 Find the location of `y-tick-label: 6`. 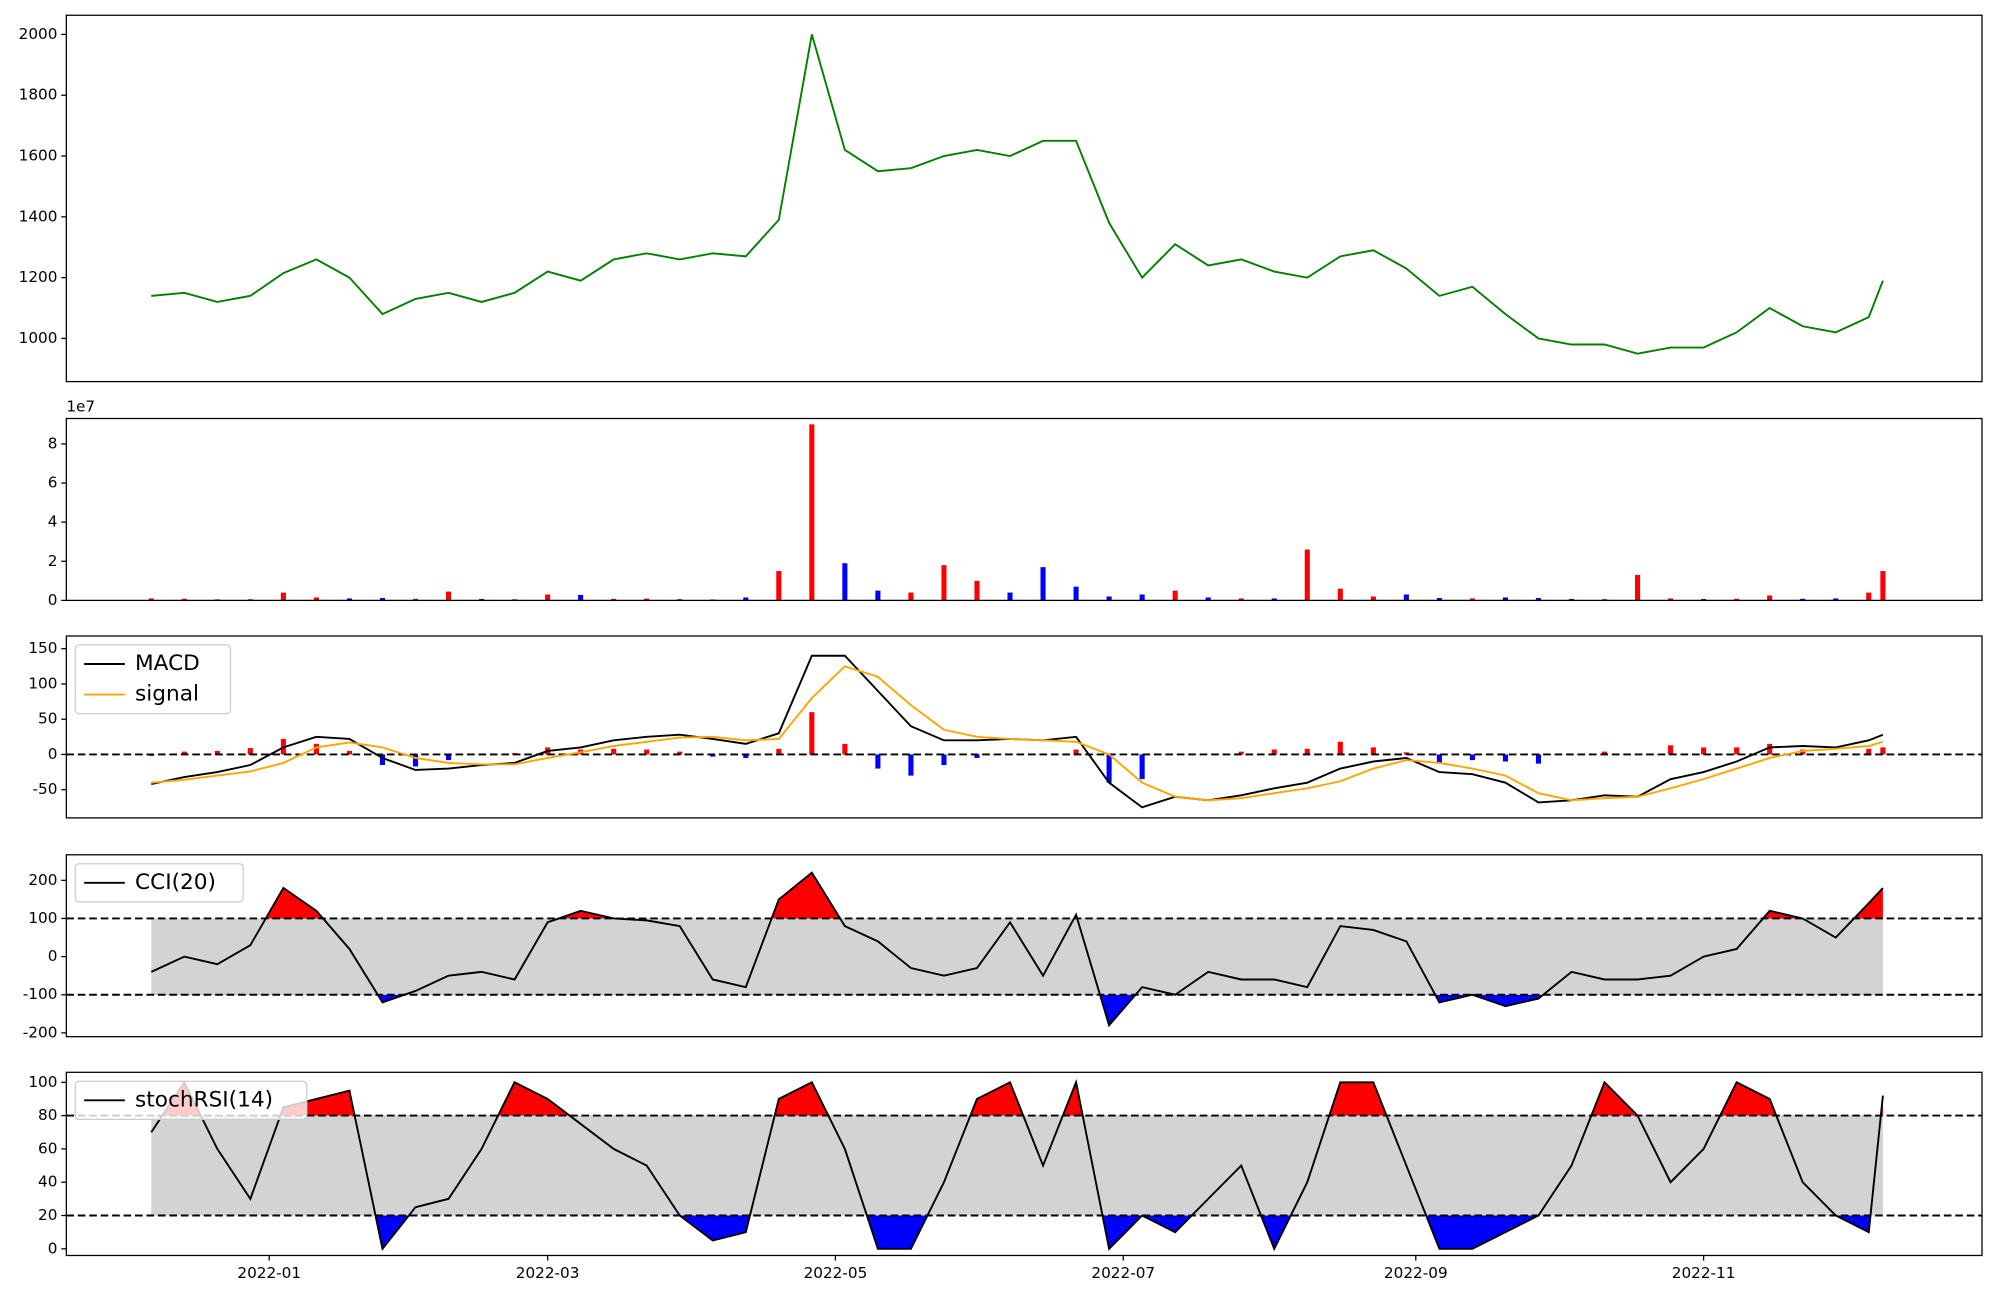

y-tick-label: 6 is located at coordinates (53, 483).